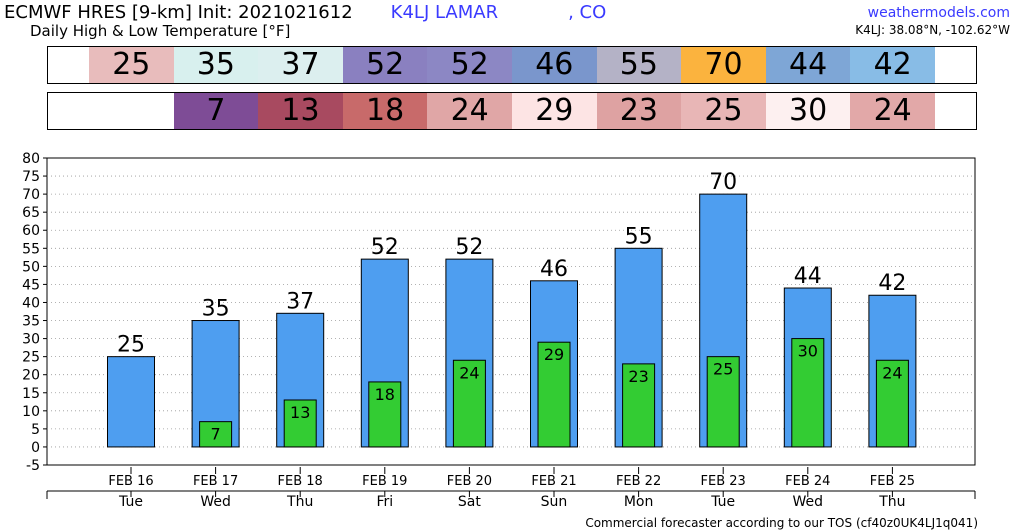  Describe the element at coordinates (300, 412) in the screenshot. I see `low-bar-label: 13` at that location.